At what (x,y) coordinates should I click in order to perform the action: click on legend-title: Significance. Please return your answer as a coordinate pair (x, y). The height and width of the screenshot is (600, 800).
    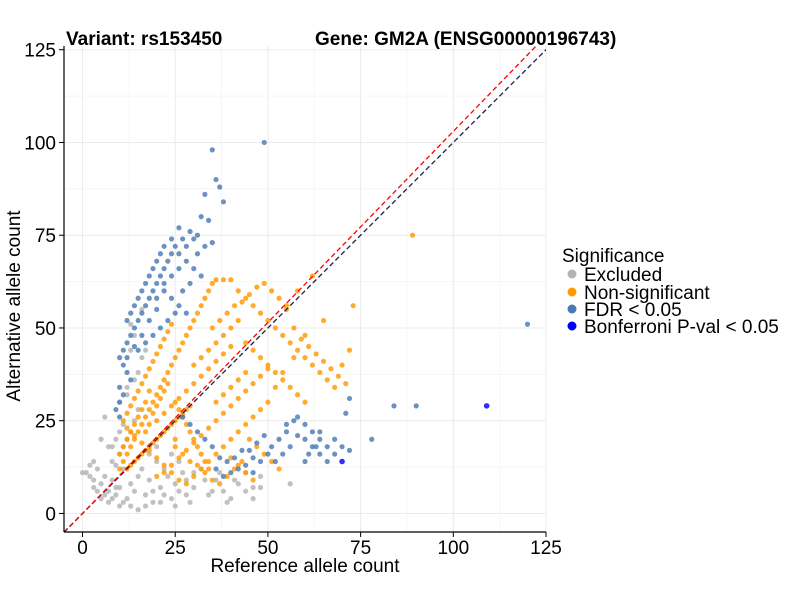
    Looking at the image, I should click on (613, 256).